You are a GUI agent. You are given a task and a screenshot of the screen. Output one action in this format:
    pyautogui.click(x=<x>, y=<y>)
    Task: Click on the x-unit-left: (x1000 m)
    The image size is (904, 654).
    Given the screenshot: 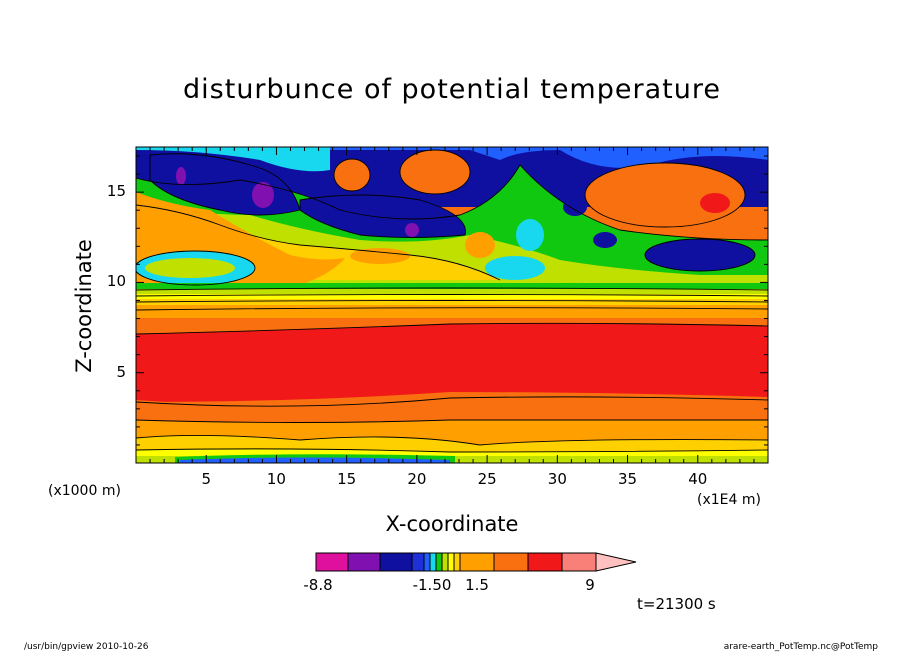 What is the action you would take?
    pyautogui.click(x=84, y=491)
    